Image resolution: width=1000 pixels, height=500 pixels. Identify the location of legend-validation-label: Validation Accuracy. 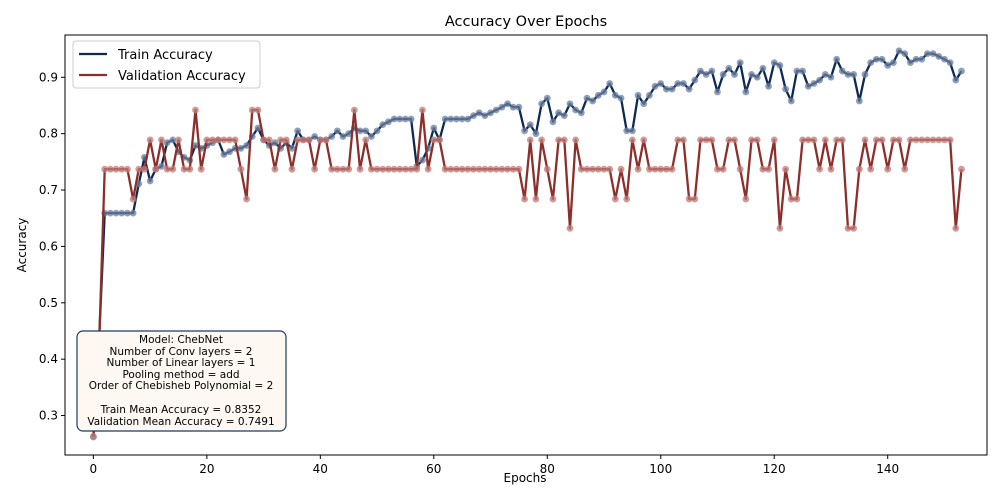
(182, 76).